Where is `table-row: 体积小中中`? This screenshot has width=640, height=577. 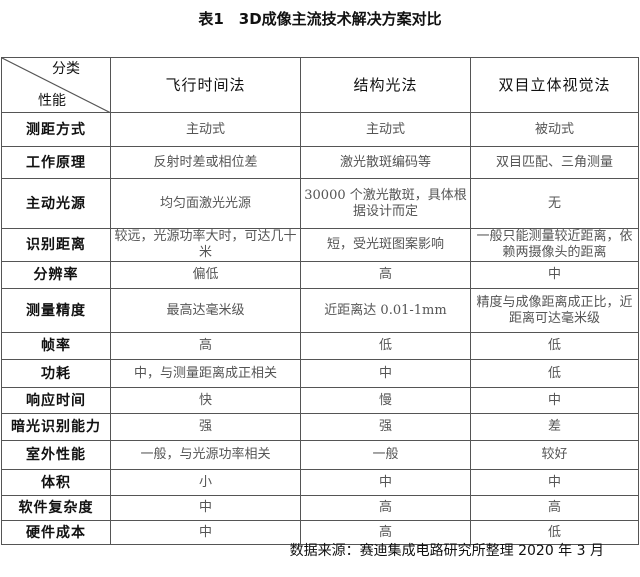 table-row: 体积小中中 is located at coordinates (320, 482).